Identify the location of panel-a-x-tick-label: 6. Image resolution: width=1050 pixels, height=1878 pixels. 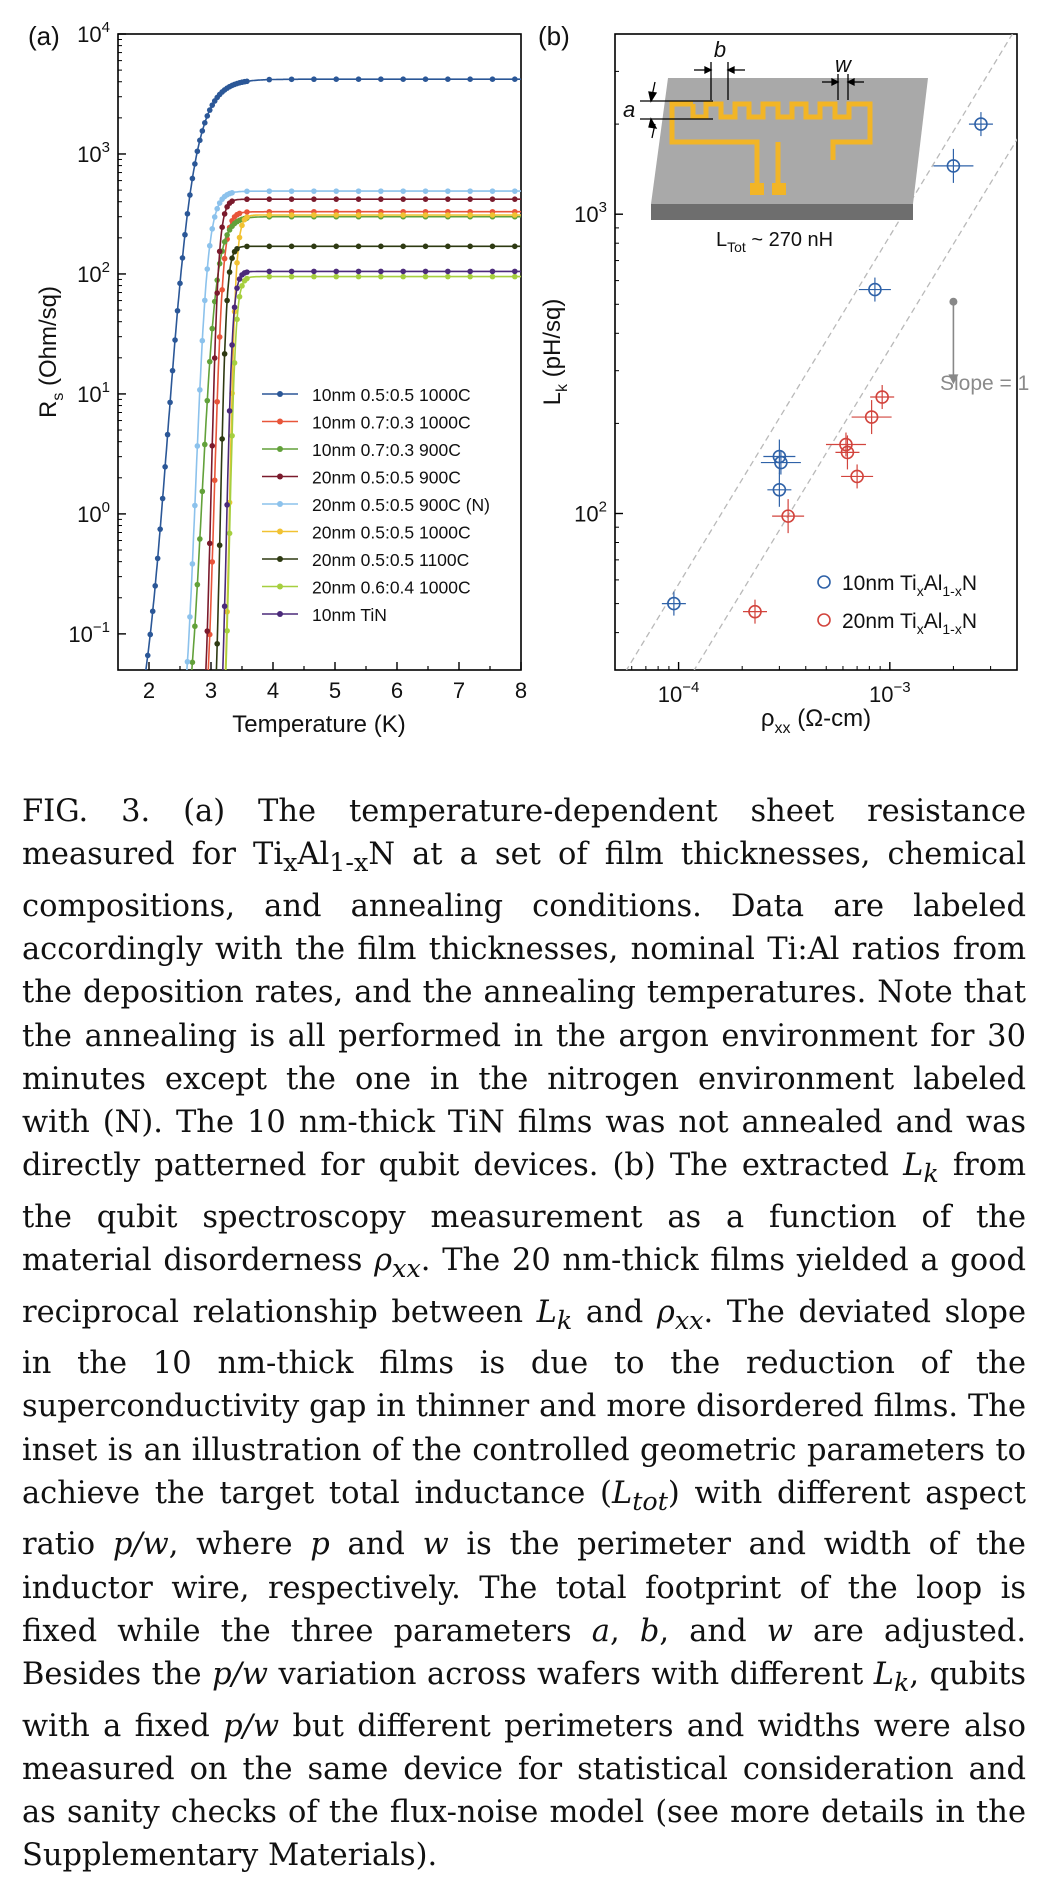
(397, 690).